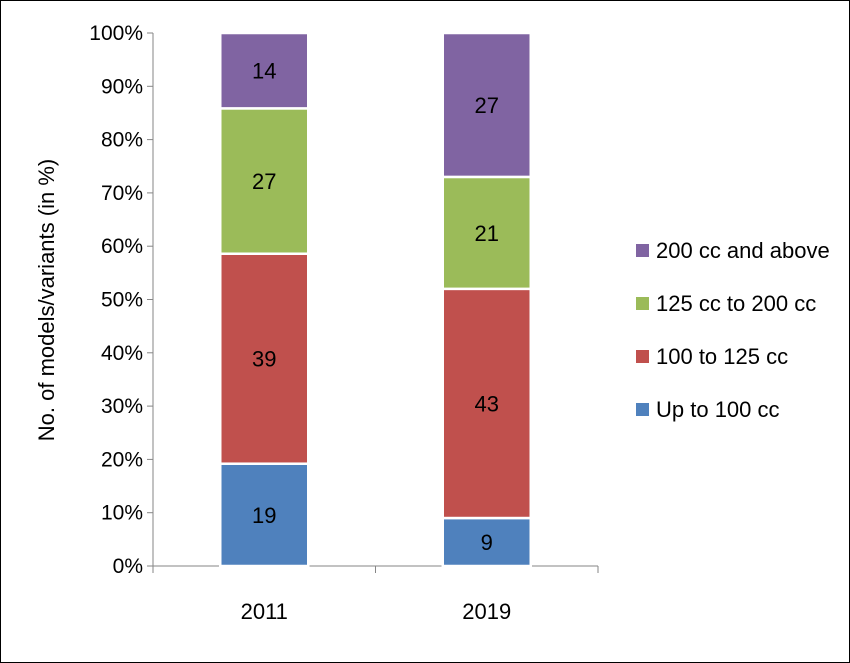 This screenshot has height=663, width=850. What do you see at coordinates (122, 459) in the screenshot?
I see `y-tick-label: 20%` at bounding box center [122, 459].